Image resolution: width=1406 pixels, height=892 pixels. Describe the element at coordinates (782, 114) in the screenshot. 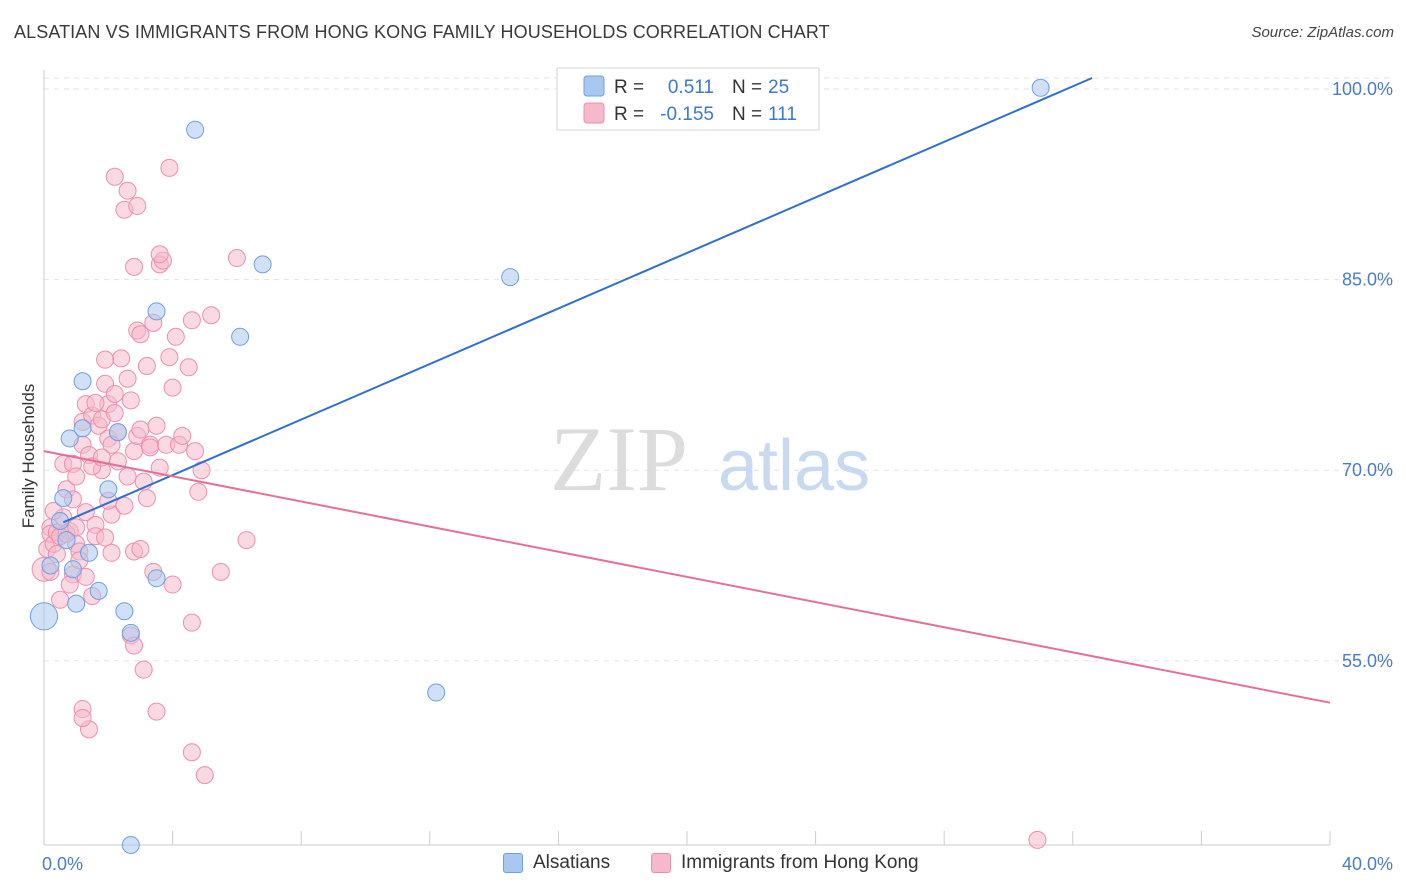

I see `stats-n-value-hong-kong: 111` at that location.